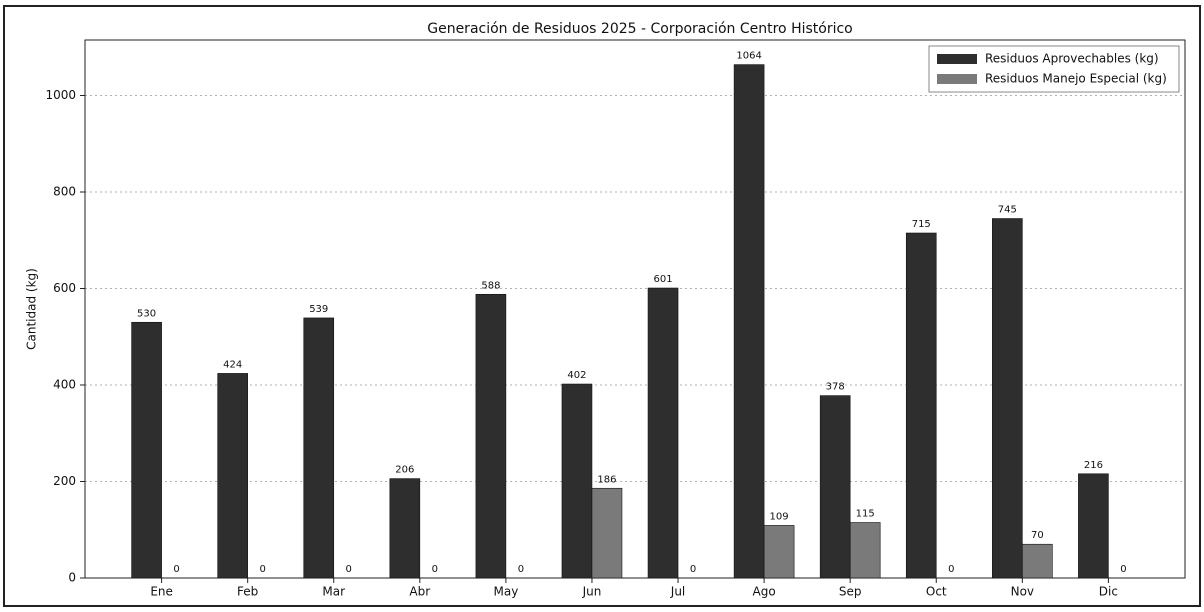 The width and height of the screenshot is (1204, 612). Describe the element at coordinates (1054, 69) in the screenshot. I see `legend-box` at that location.